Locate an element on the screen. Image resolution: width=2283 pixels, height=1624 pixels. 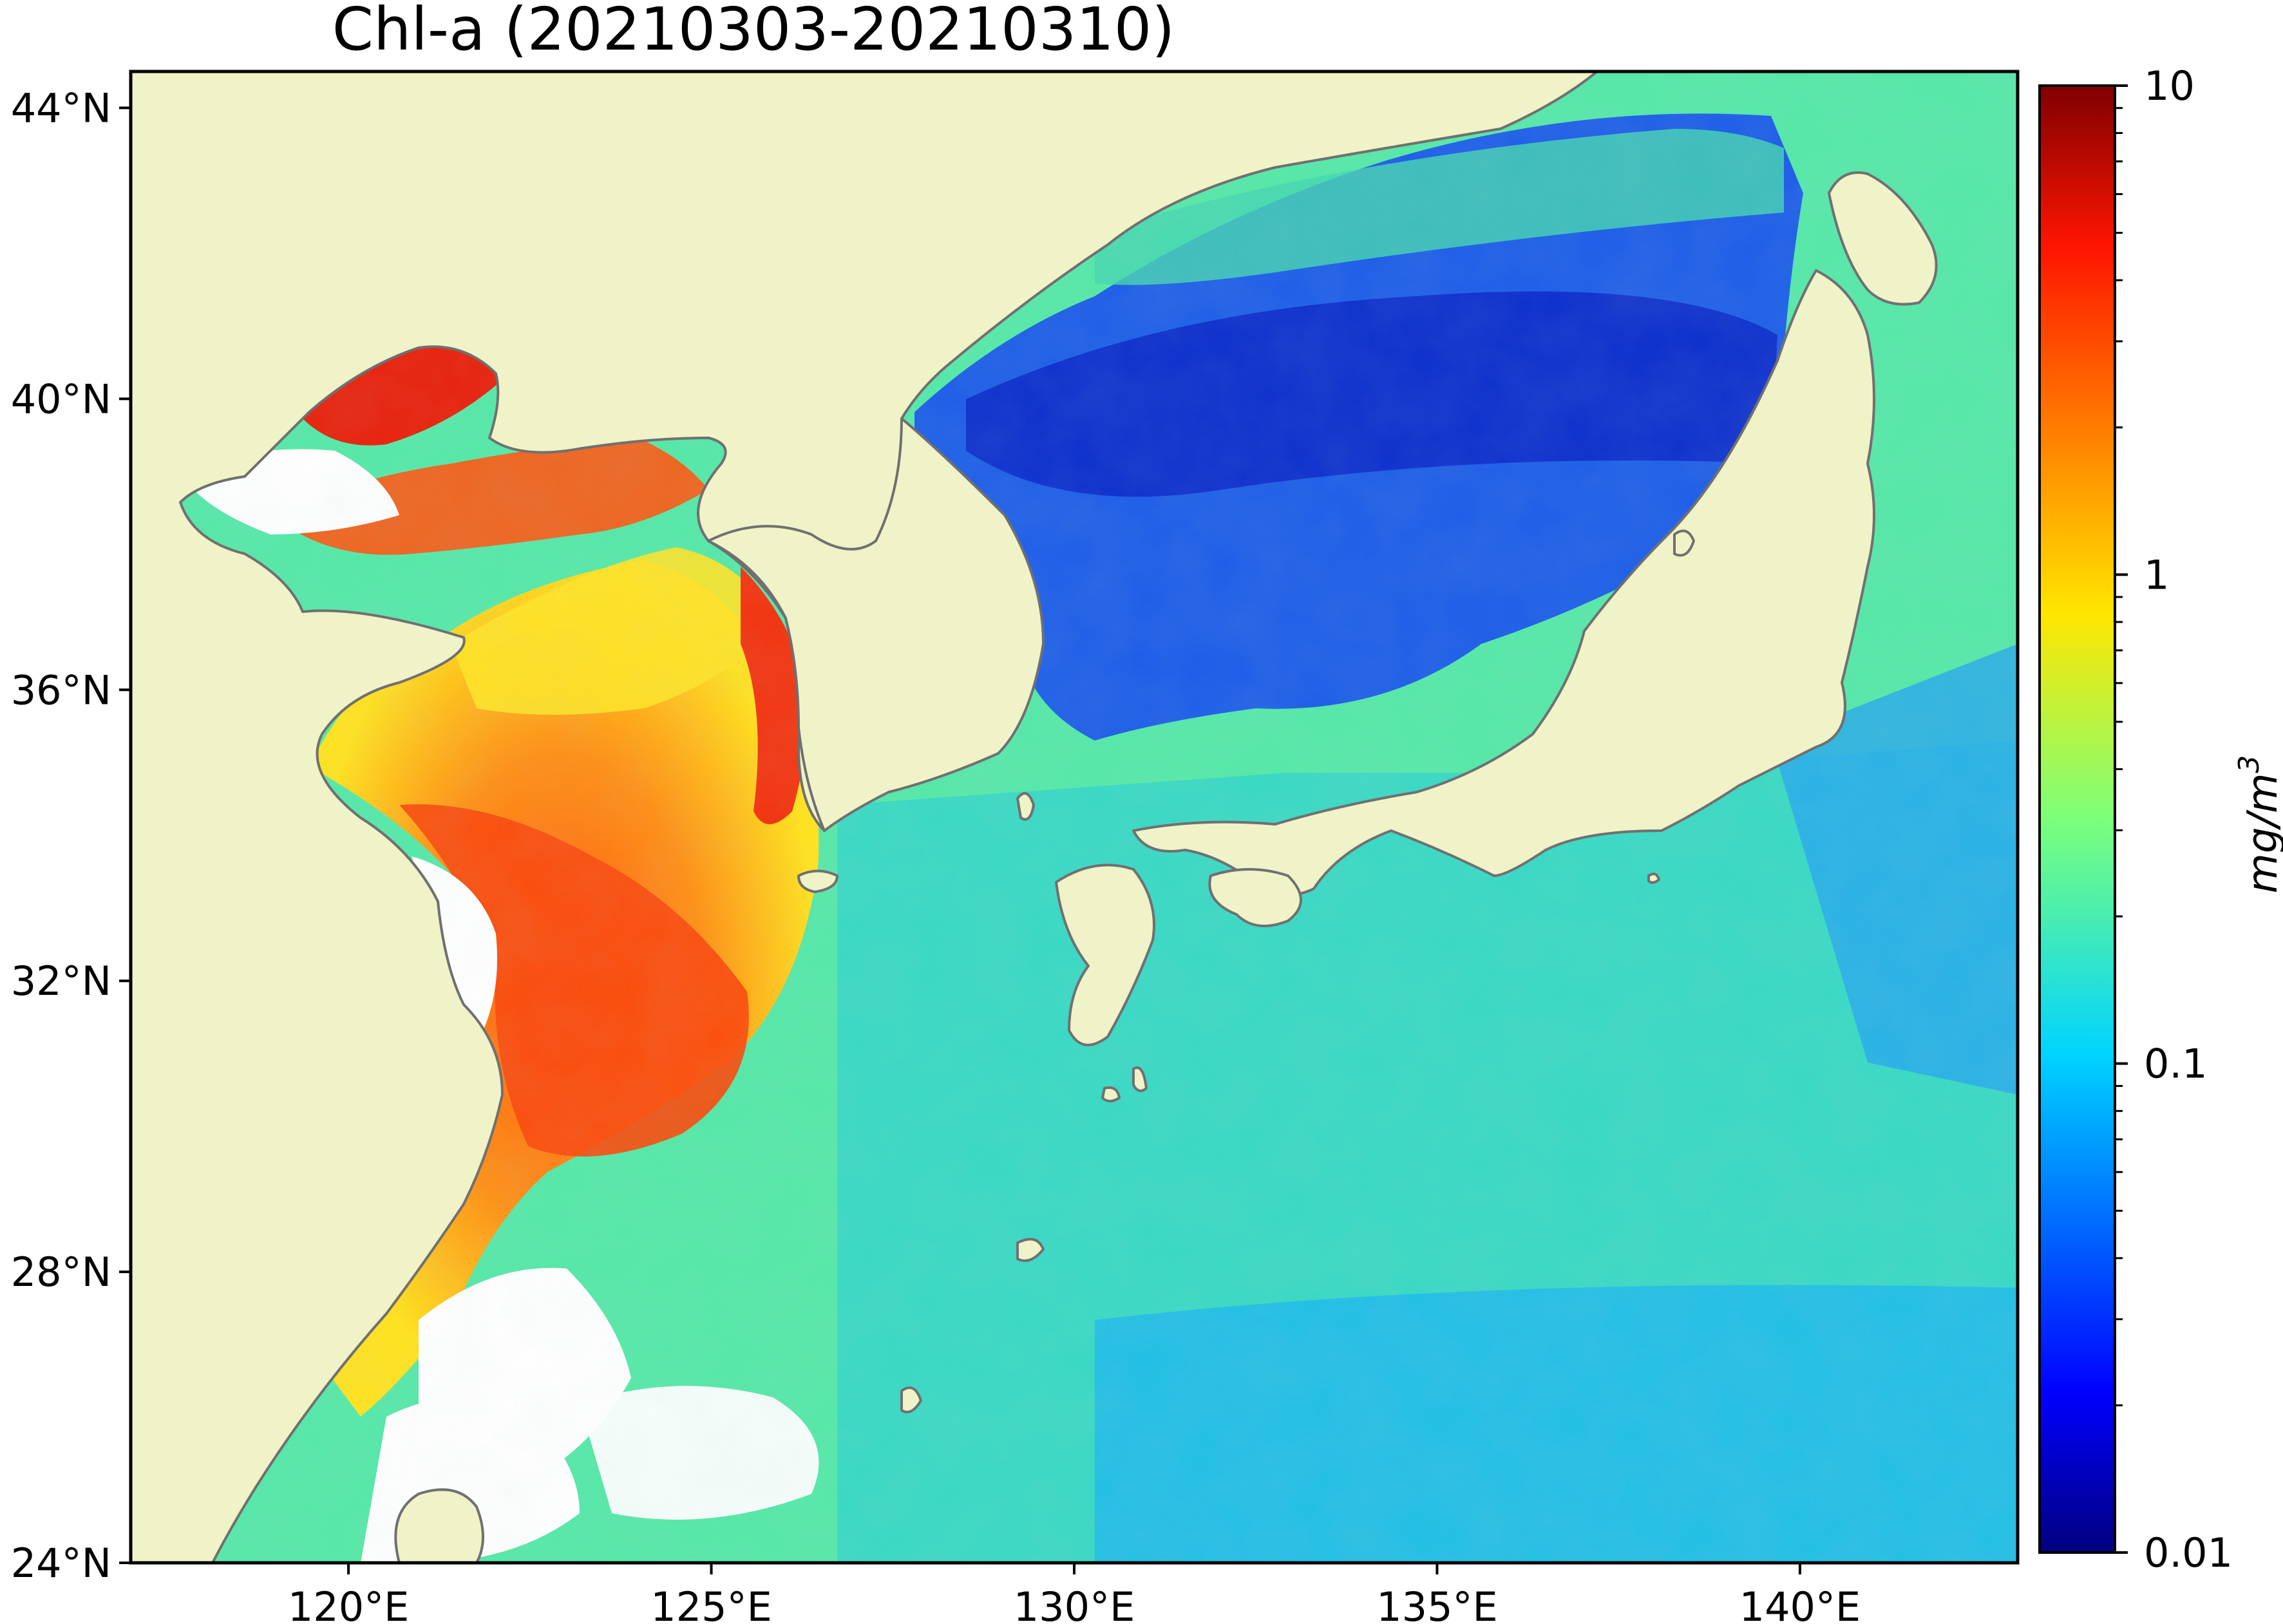
colorbar-frame is located at coordinates (2077, 819).